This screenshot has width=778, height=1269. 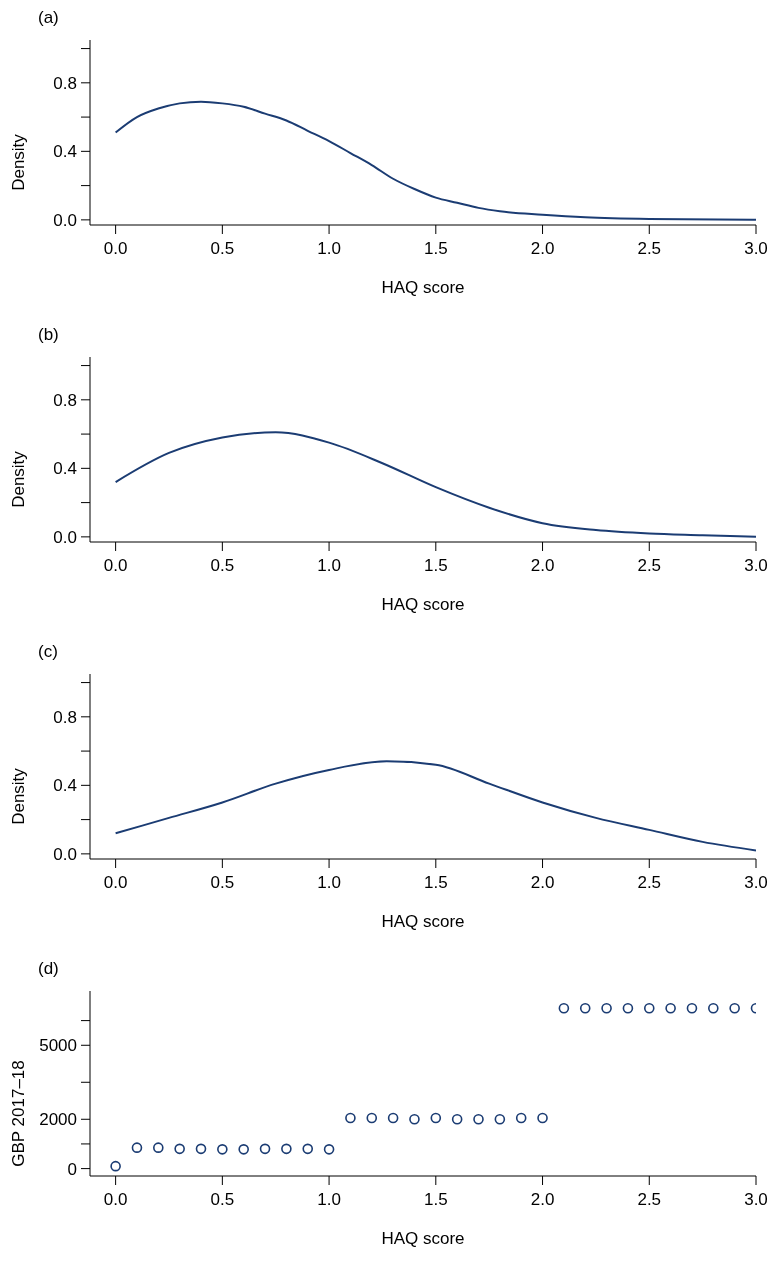 What do you see at coordinates (58, 1046) in the screenshot?
I see `y-tick-label: 5000` at bounding box center [58, 1046].